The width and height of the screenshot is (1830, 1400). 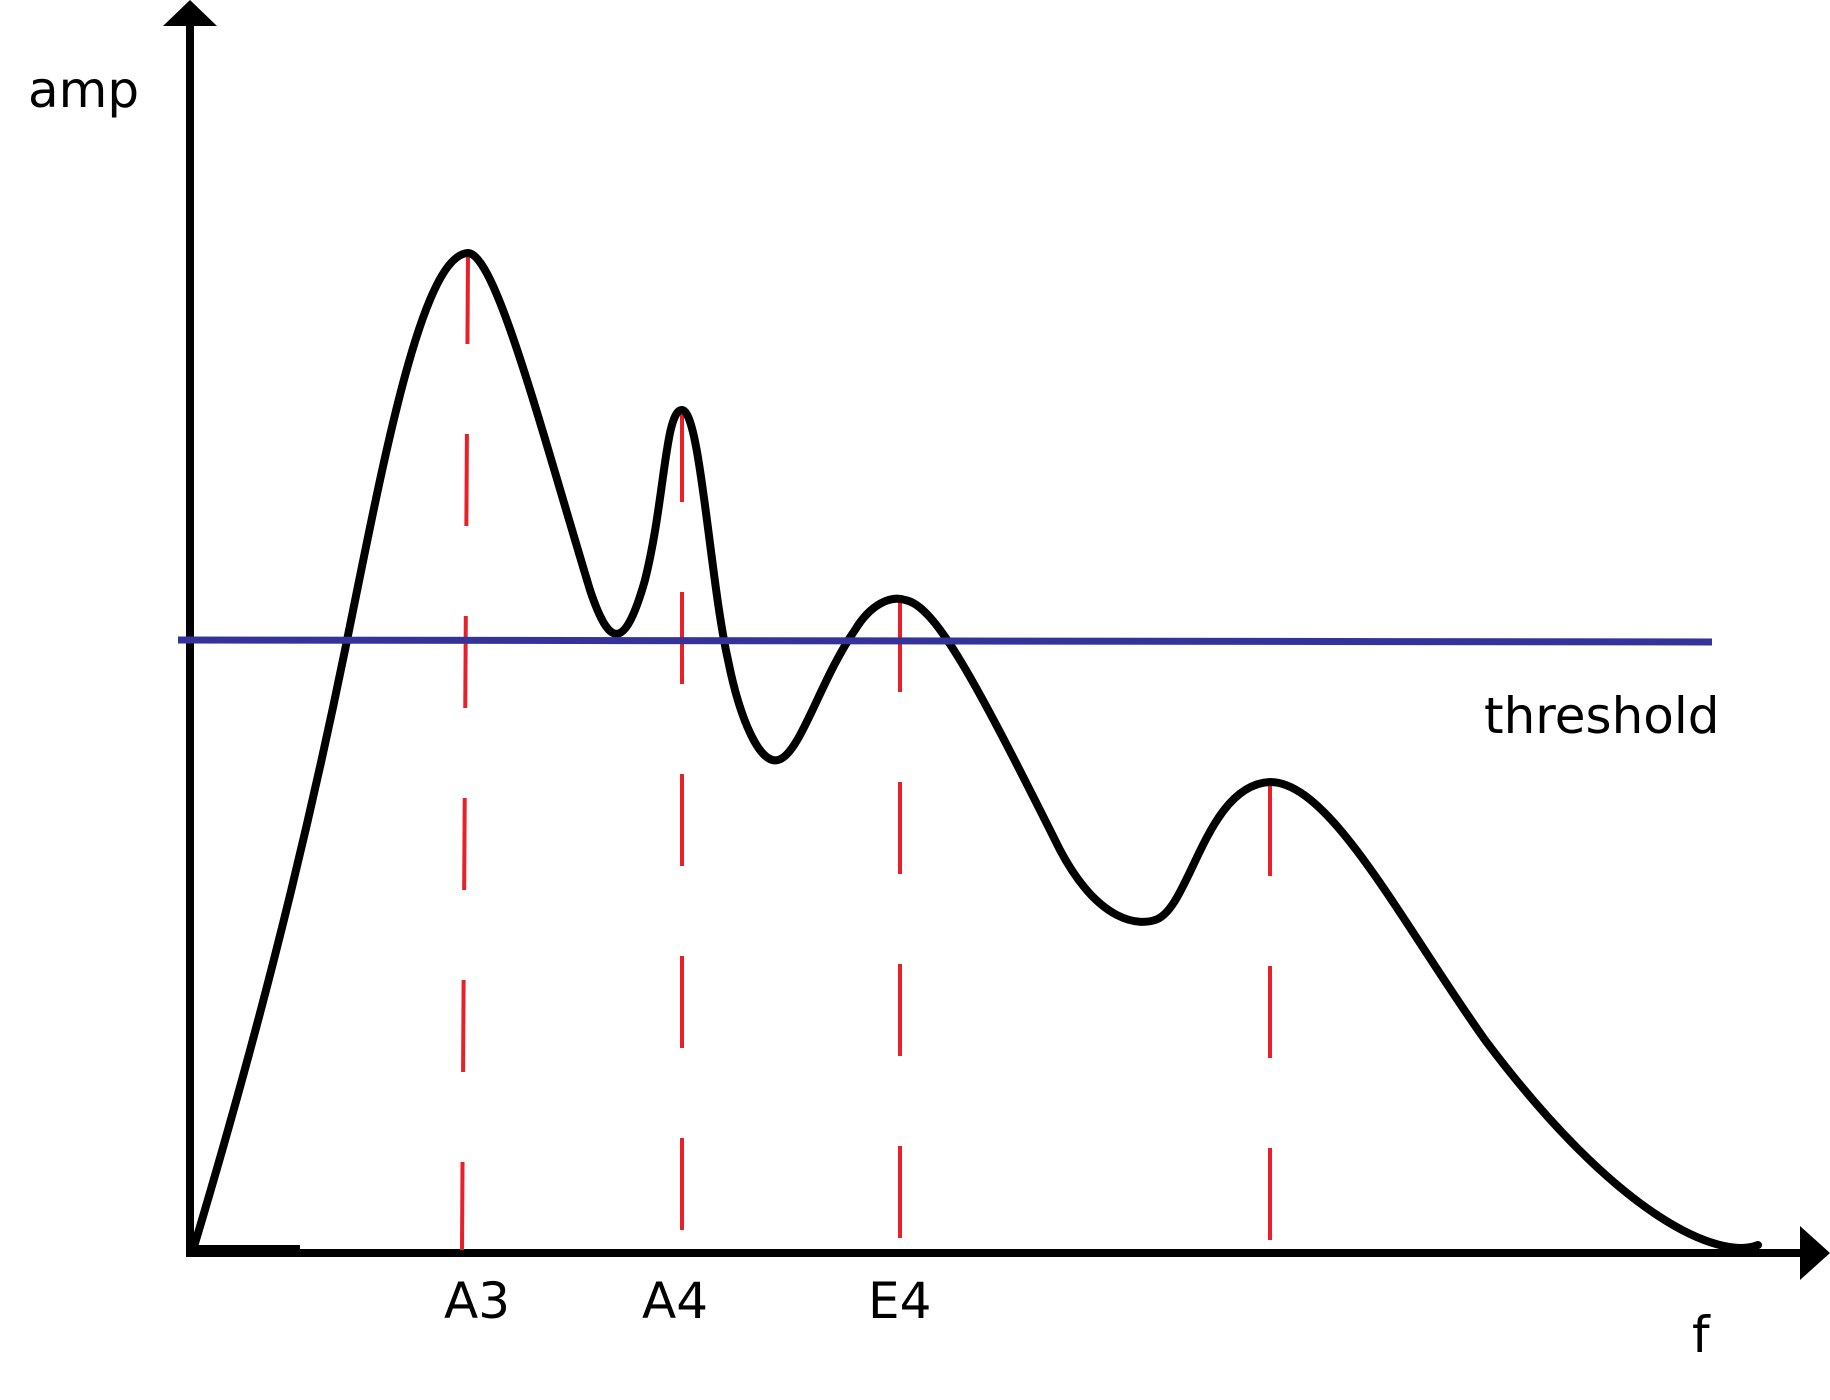 I want to click on peak-marker-a3, so click(x=465, y=751).